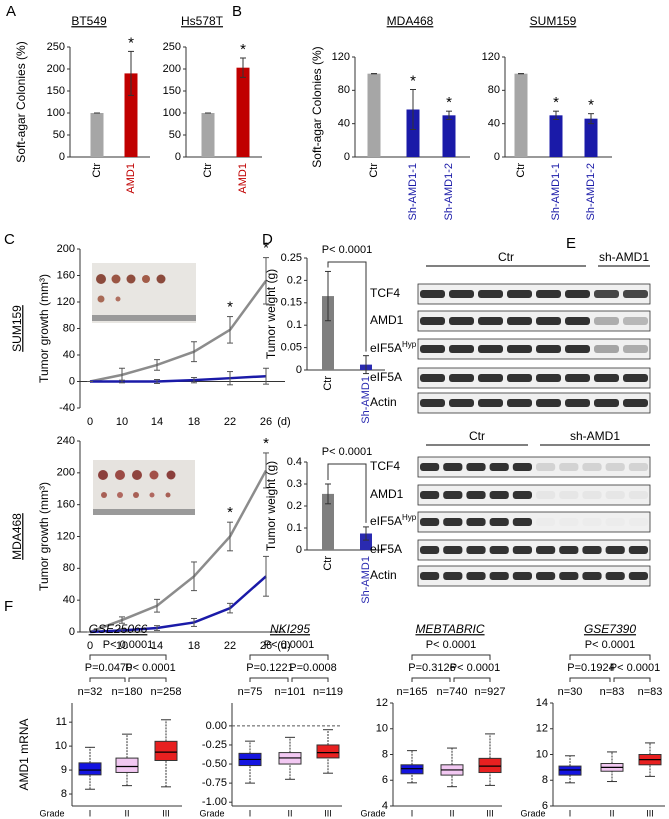 The height and width of the screenshot is (819, 669). What do you see at coordinates (131, 178) in the screenshot?
I see `x-tick-label: AMD1` at bounding box center [131, 178].